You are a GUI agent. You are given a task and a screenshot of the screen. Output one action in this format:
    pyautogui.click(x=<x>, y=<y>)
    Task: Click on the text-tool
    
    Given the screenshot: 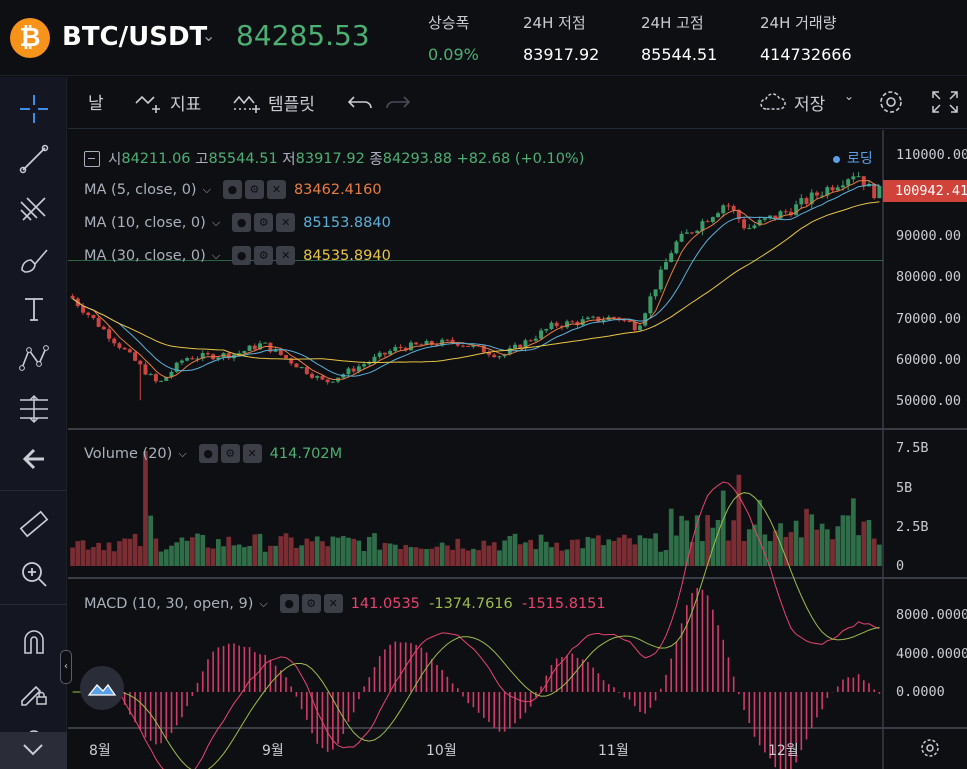 What is the action you would take?
    pyautogui.click(x=33, y=309)
    